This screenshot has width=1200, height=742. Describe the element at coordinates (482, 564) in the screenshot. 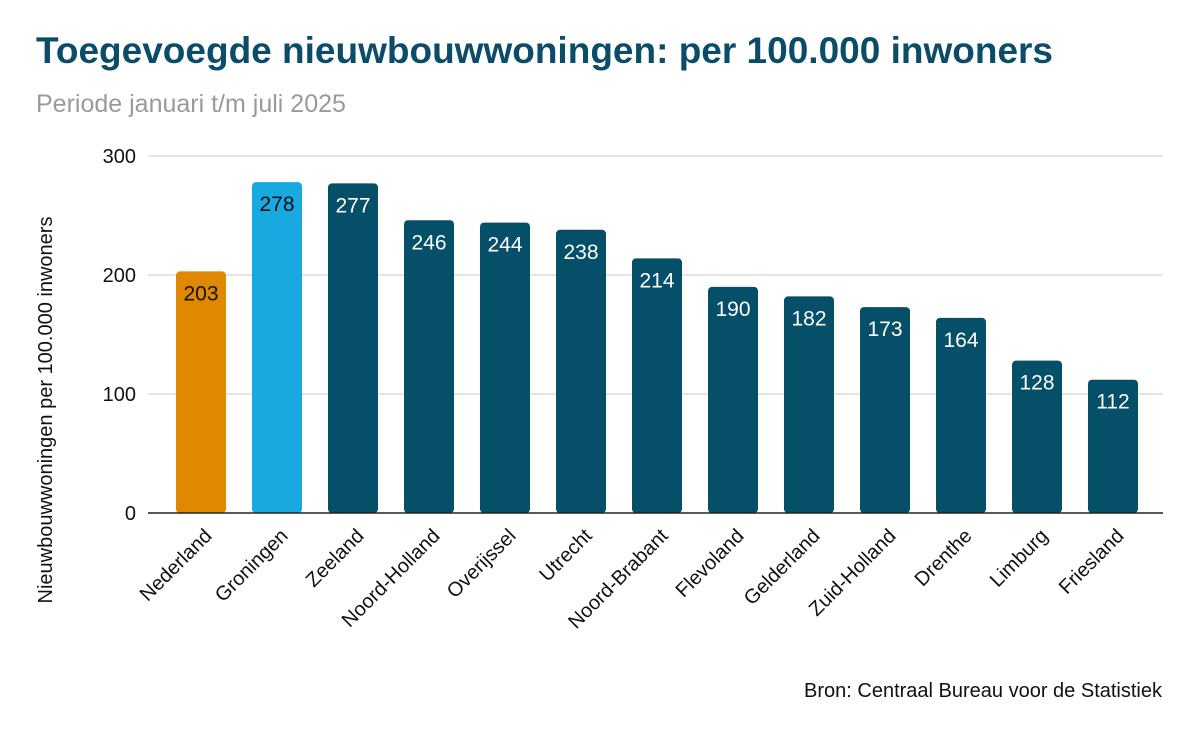

I see `x-tick-label: Overijssel` at that location.